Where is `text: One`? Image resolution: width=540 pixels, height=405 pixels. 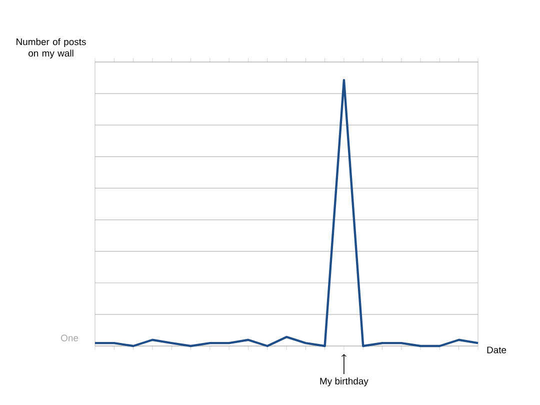
text: One is located at coordinates (69, 338).